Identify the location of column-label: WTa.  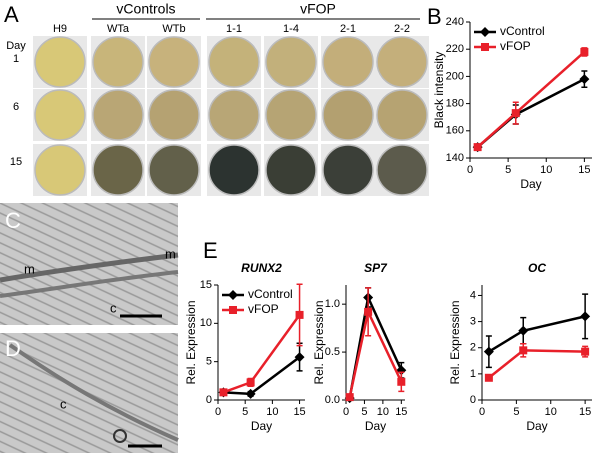
(118, 29).